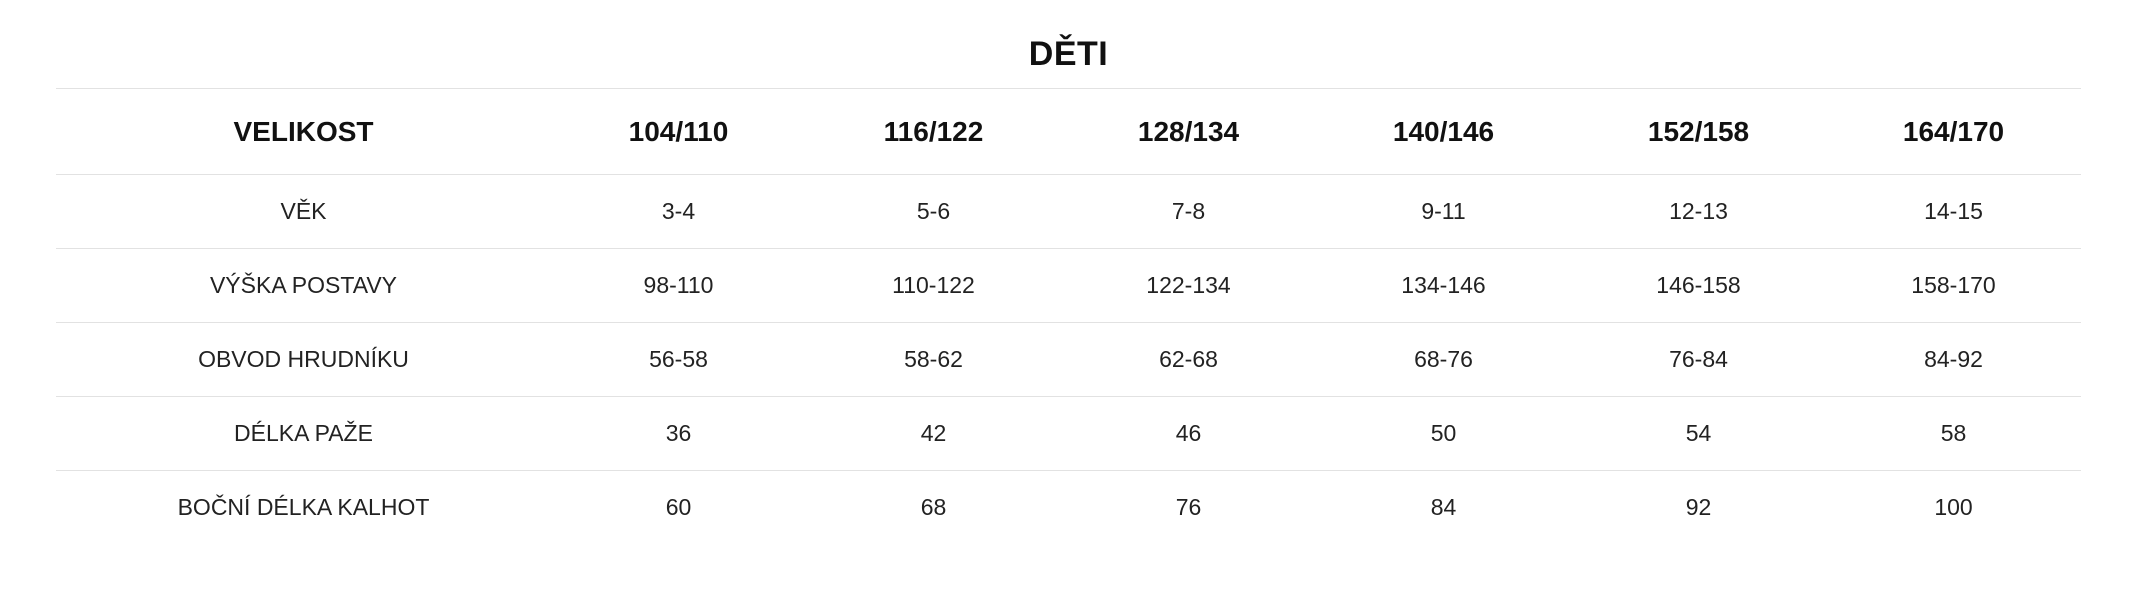  Describe the element at coordinates (933, 433) in the screenshot. I see `table-cell: 42` at that location.